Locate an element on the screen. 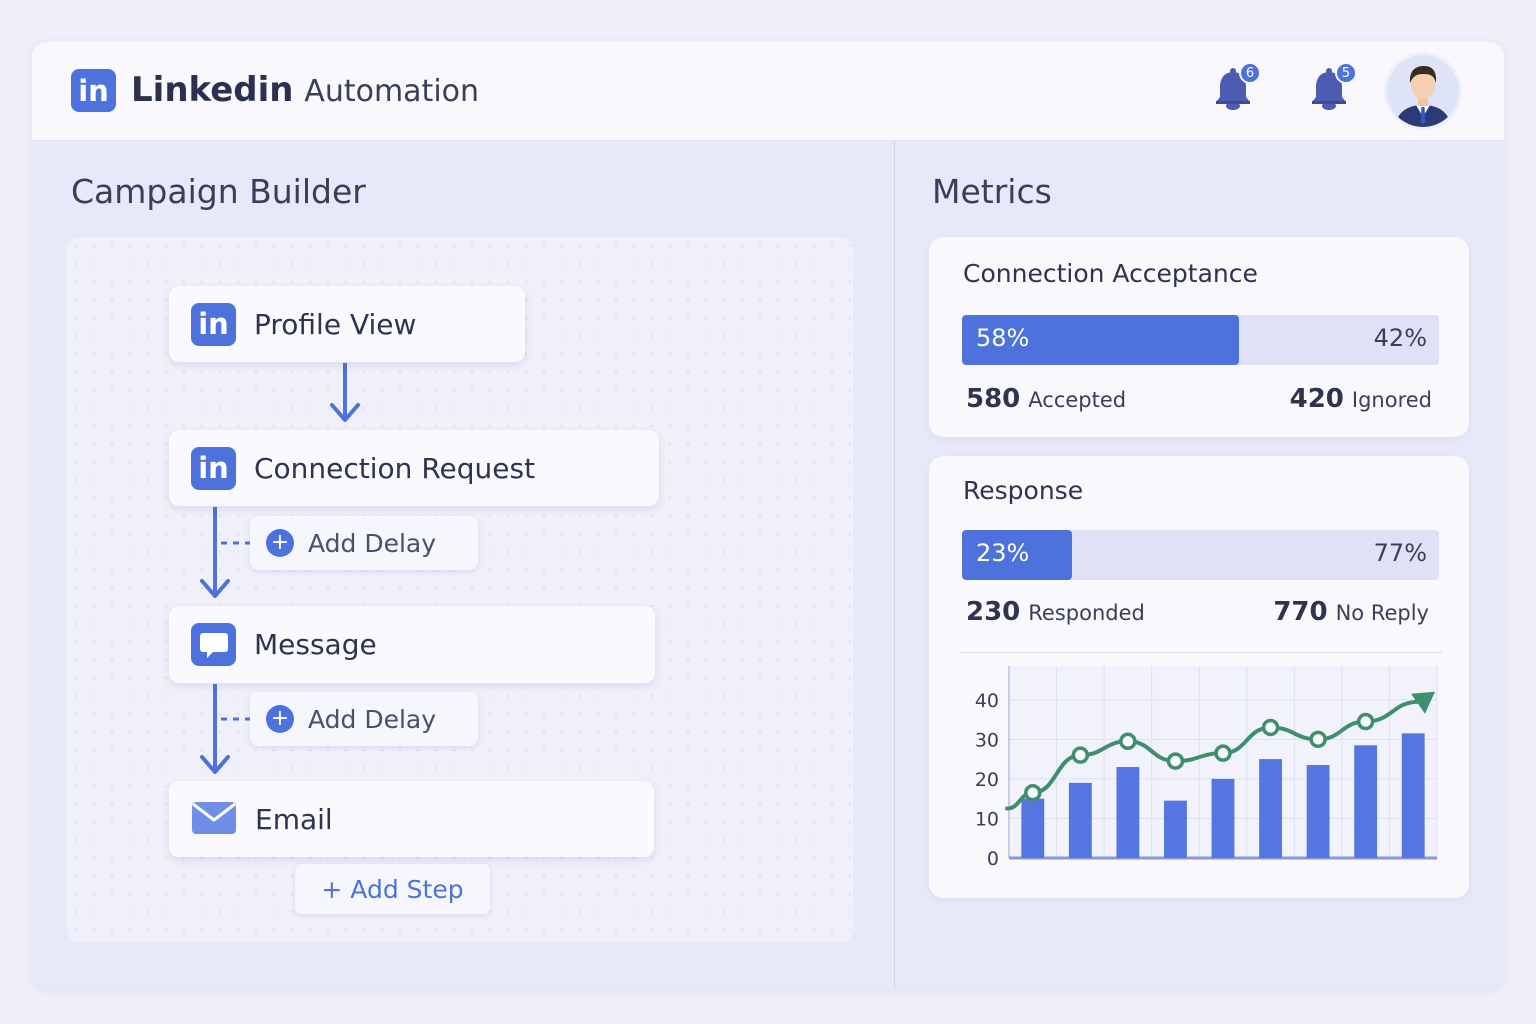 The height and width of the screenshot is (1024, 1536). notification-bell-icon: 6 is located at coordinates (1237, 89).